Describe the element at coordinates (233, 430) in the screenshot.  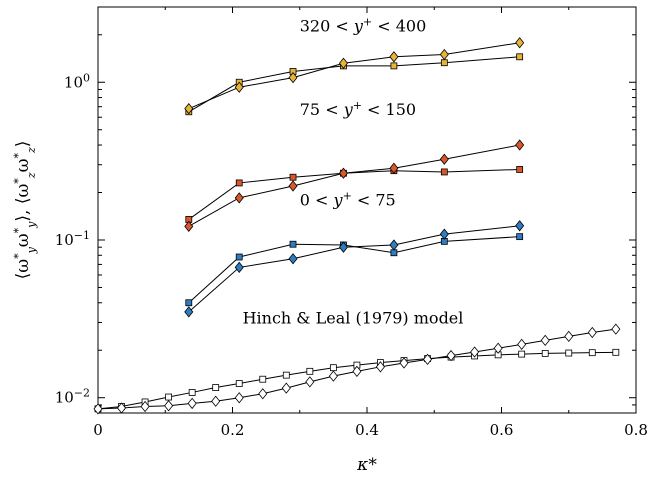
I see `x-tick-label: 0.2` at that location.